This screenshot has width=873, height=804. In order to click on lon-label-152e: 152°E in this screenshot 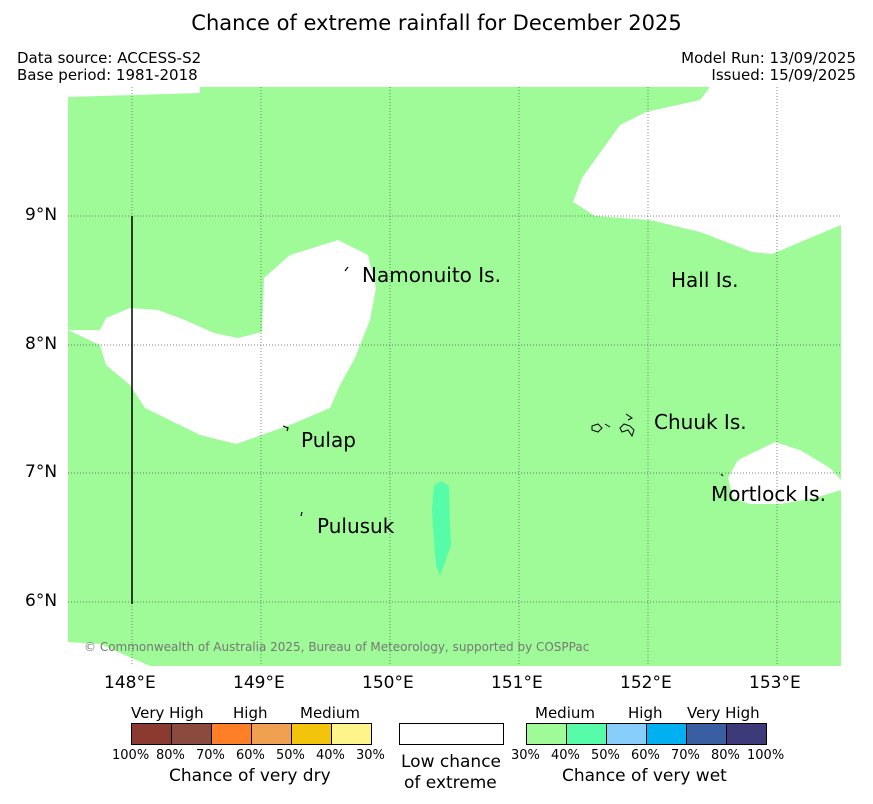, I will do `click(646, 683)`.